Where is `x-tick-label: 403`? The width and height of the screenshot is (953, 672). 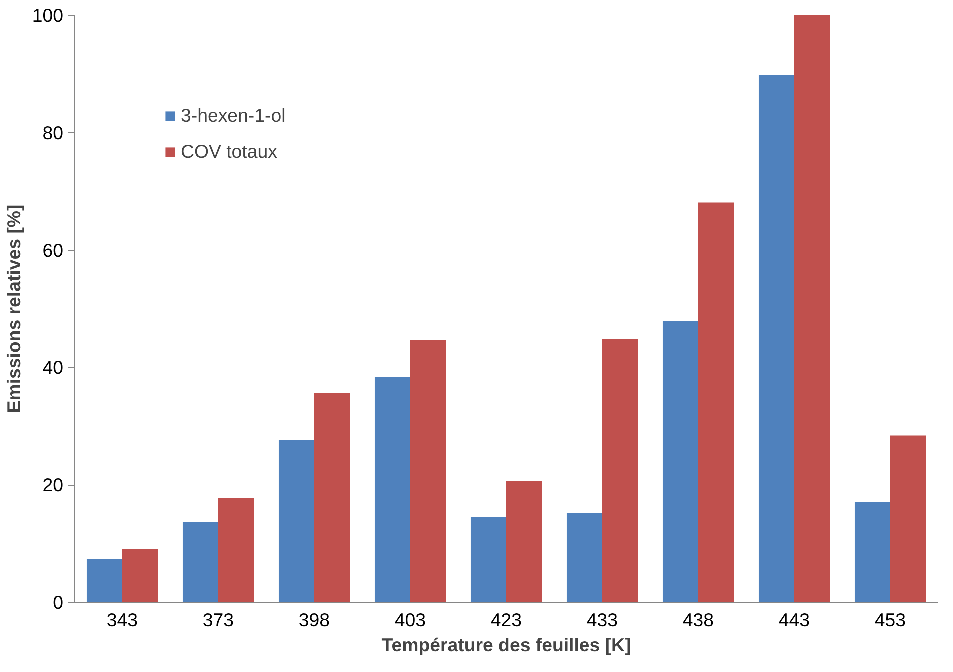 x-tick-label: 403 is located at coordinates (410, 620).